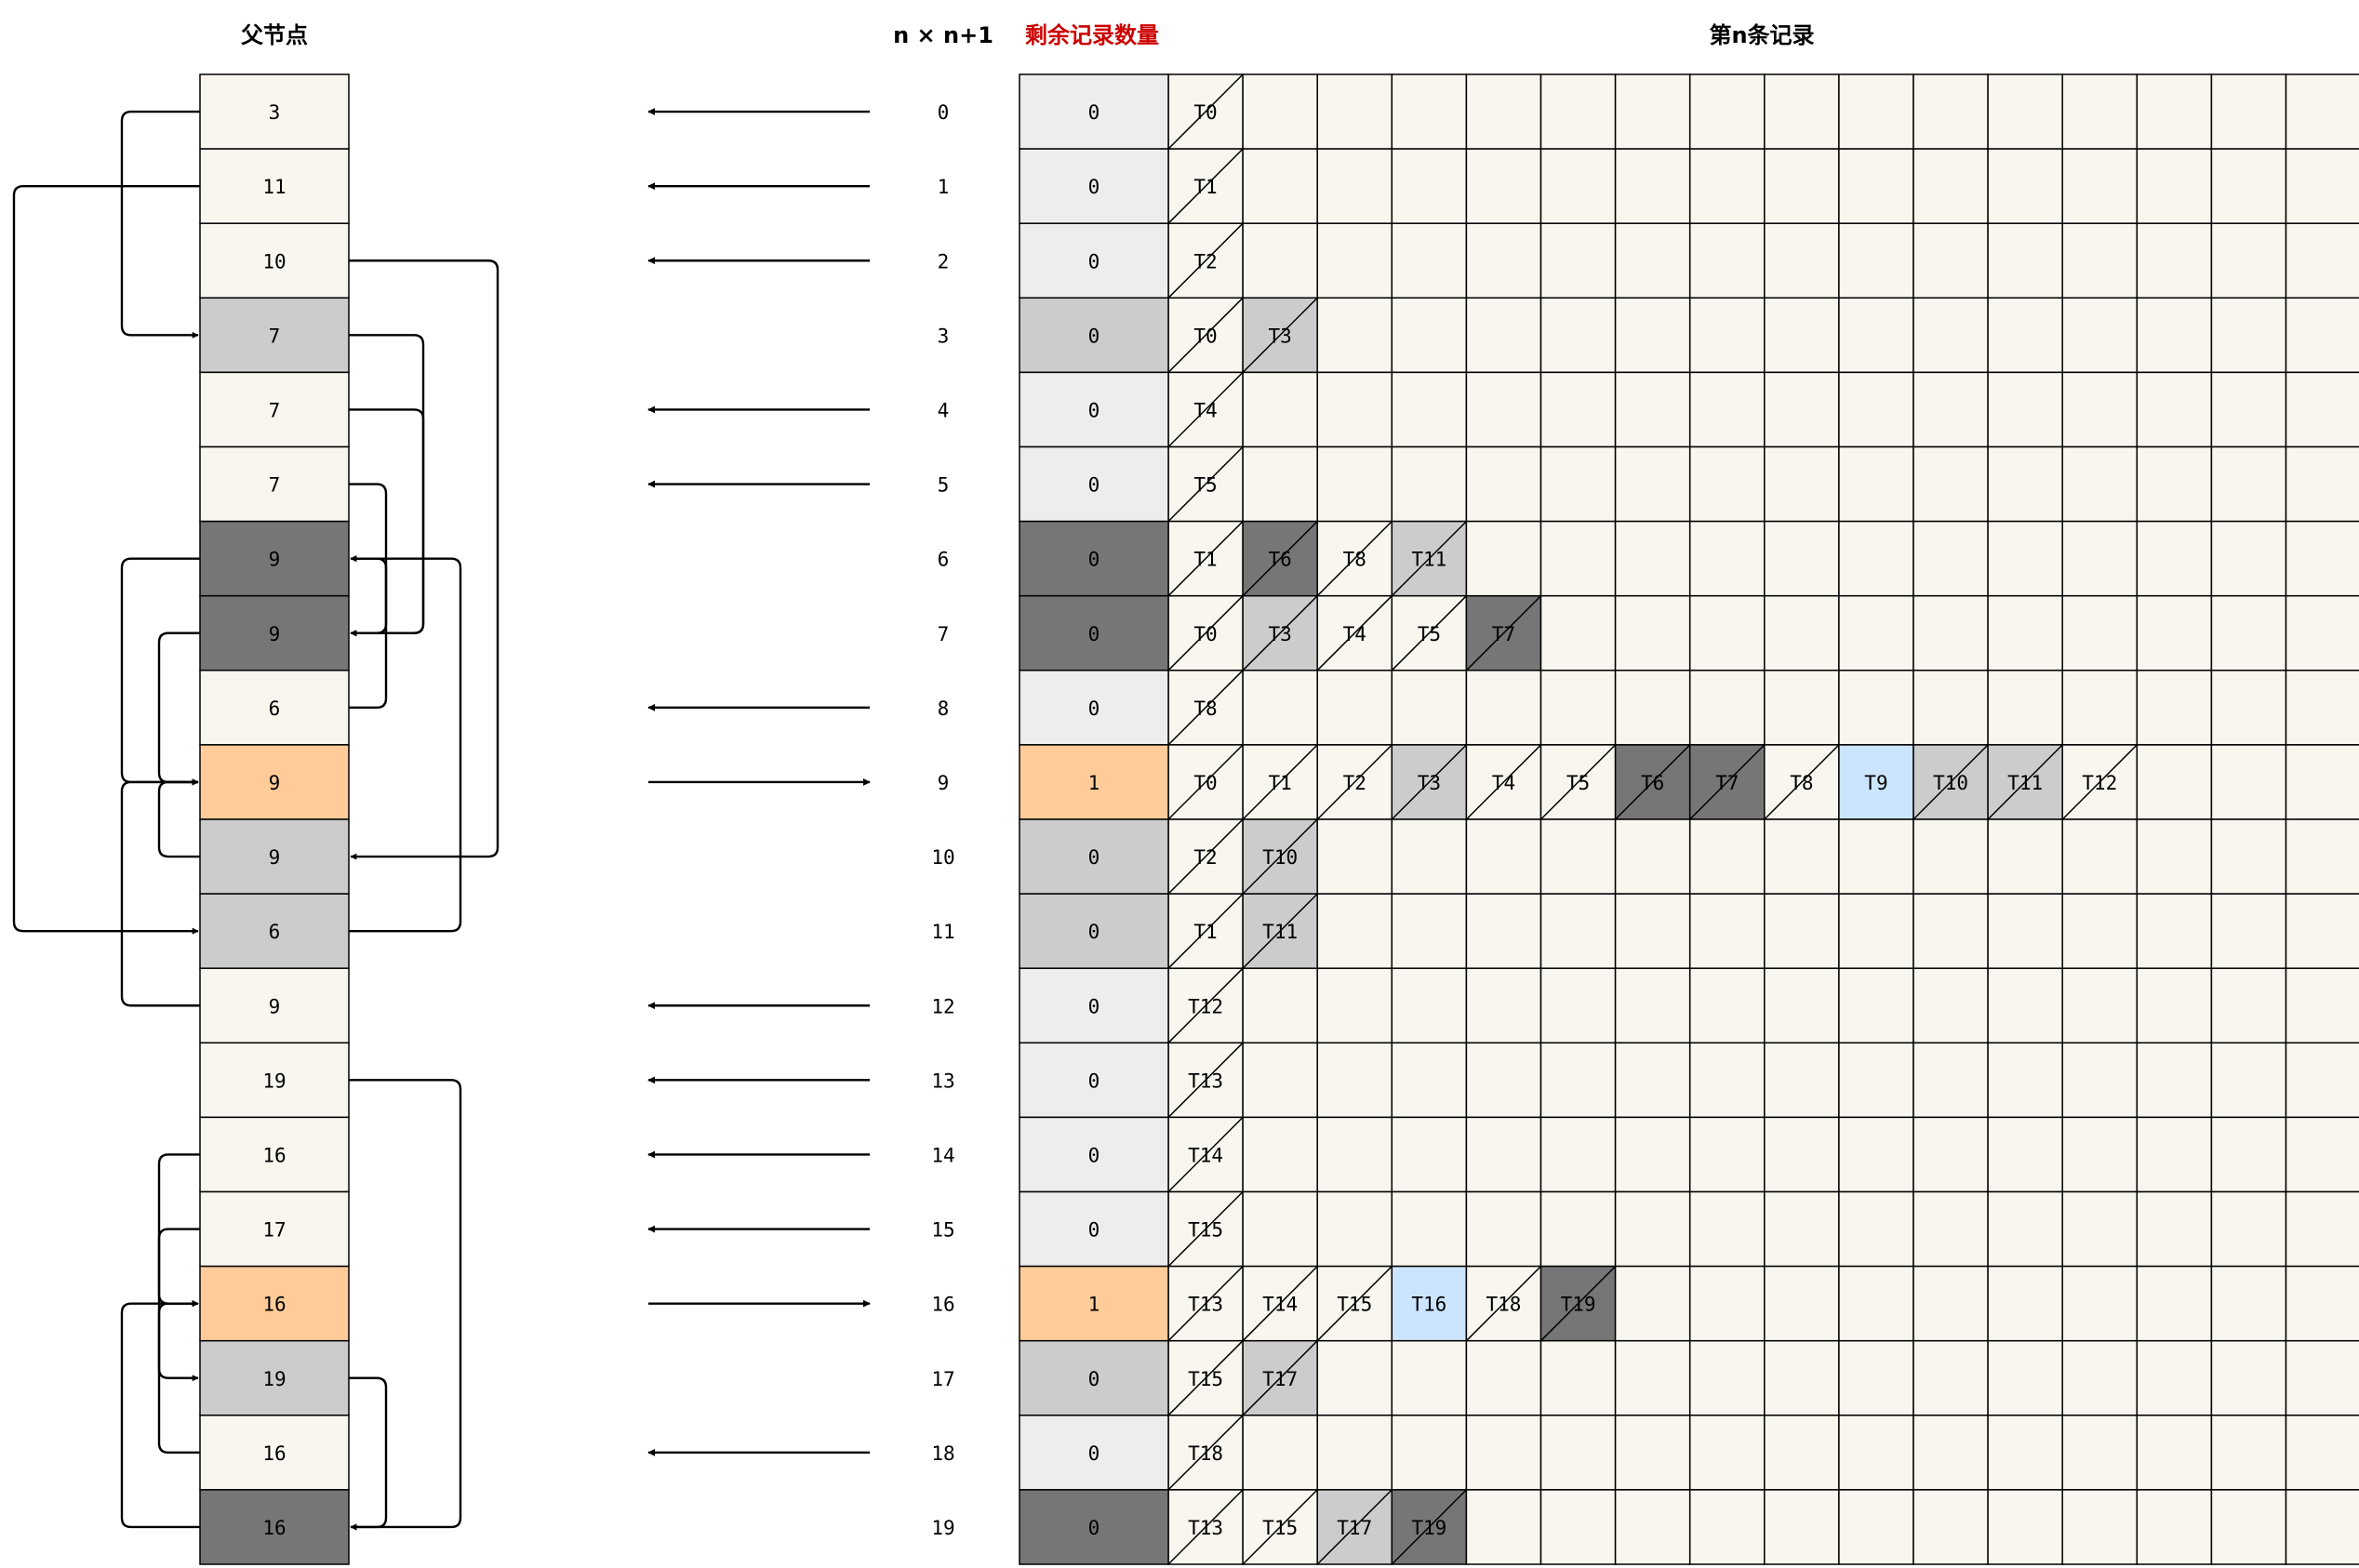 Image resolution: width=2359 pixels, height=1568 pixels. Describe the element at coordinates (944, 485) in the screenshot. I see `row-index: 5` at that location.